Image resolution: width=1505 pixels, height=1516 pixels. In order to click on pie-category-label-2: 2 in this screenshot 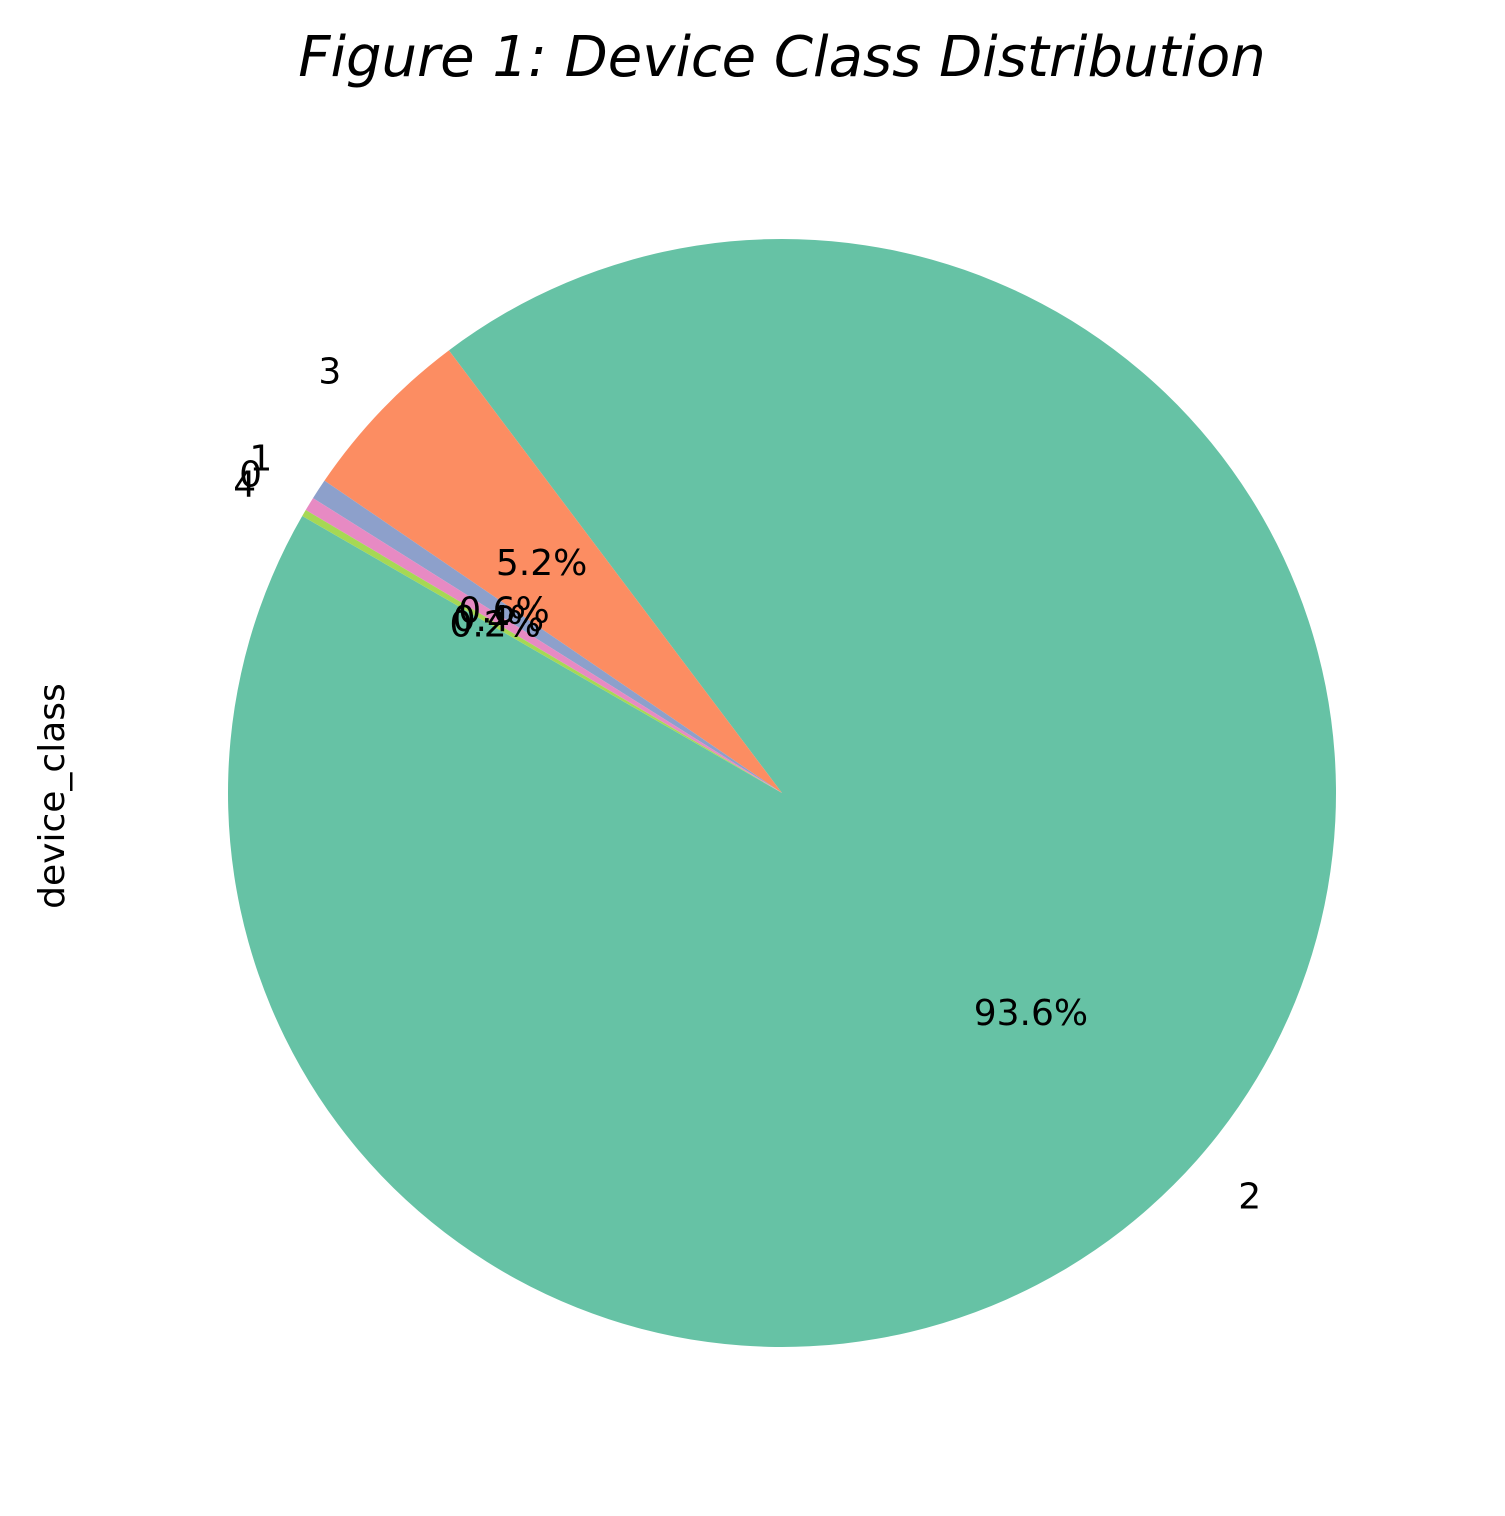, I will do `click(1249, 1196)`.